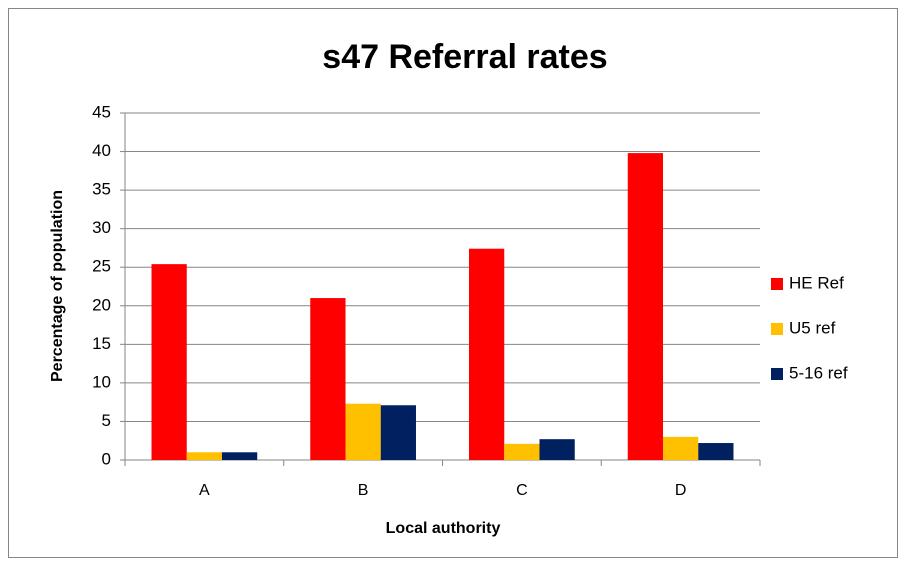 The height and width of the screenshot is (567, 907). Describe the element at coordinates (812, 327) in the screenshot. I see `legend-label: U5 ref` at that location.